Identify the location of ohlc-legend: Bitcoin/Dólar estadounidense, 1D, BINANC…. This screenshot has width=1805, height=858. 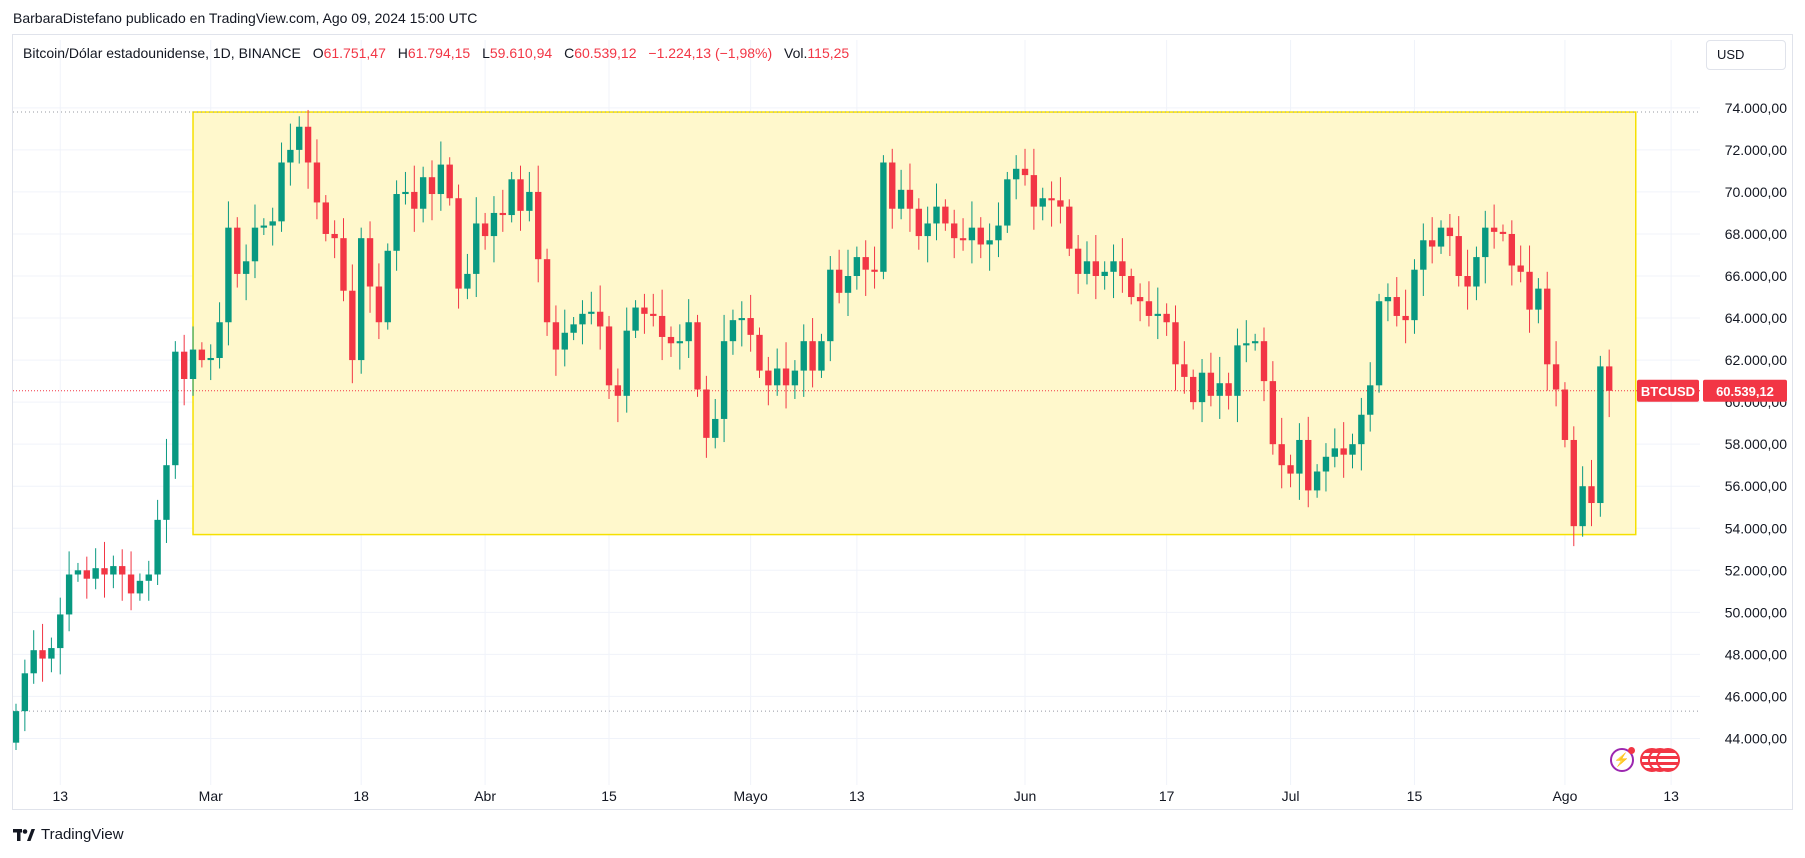
(436, 53).